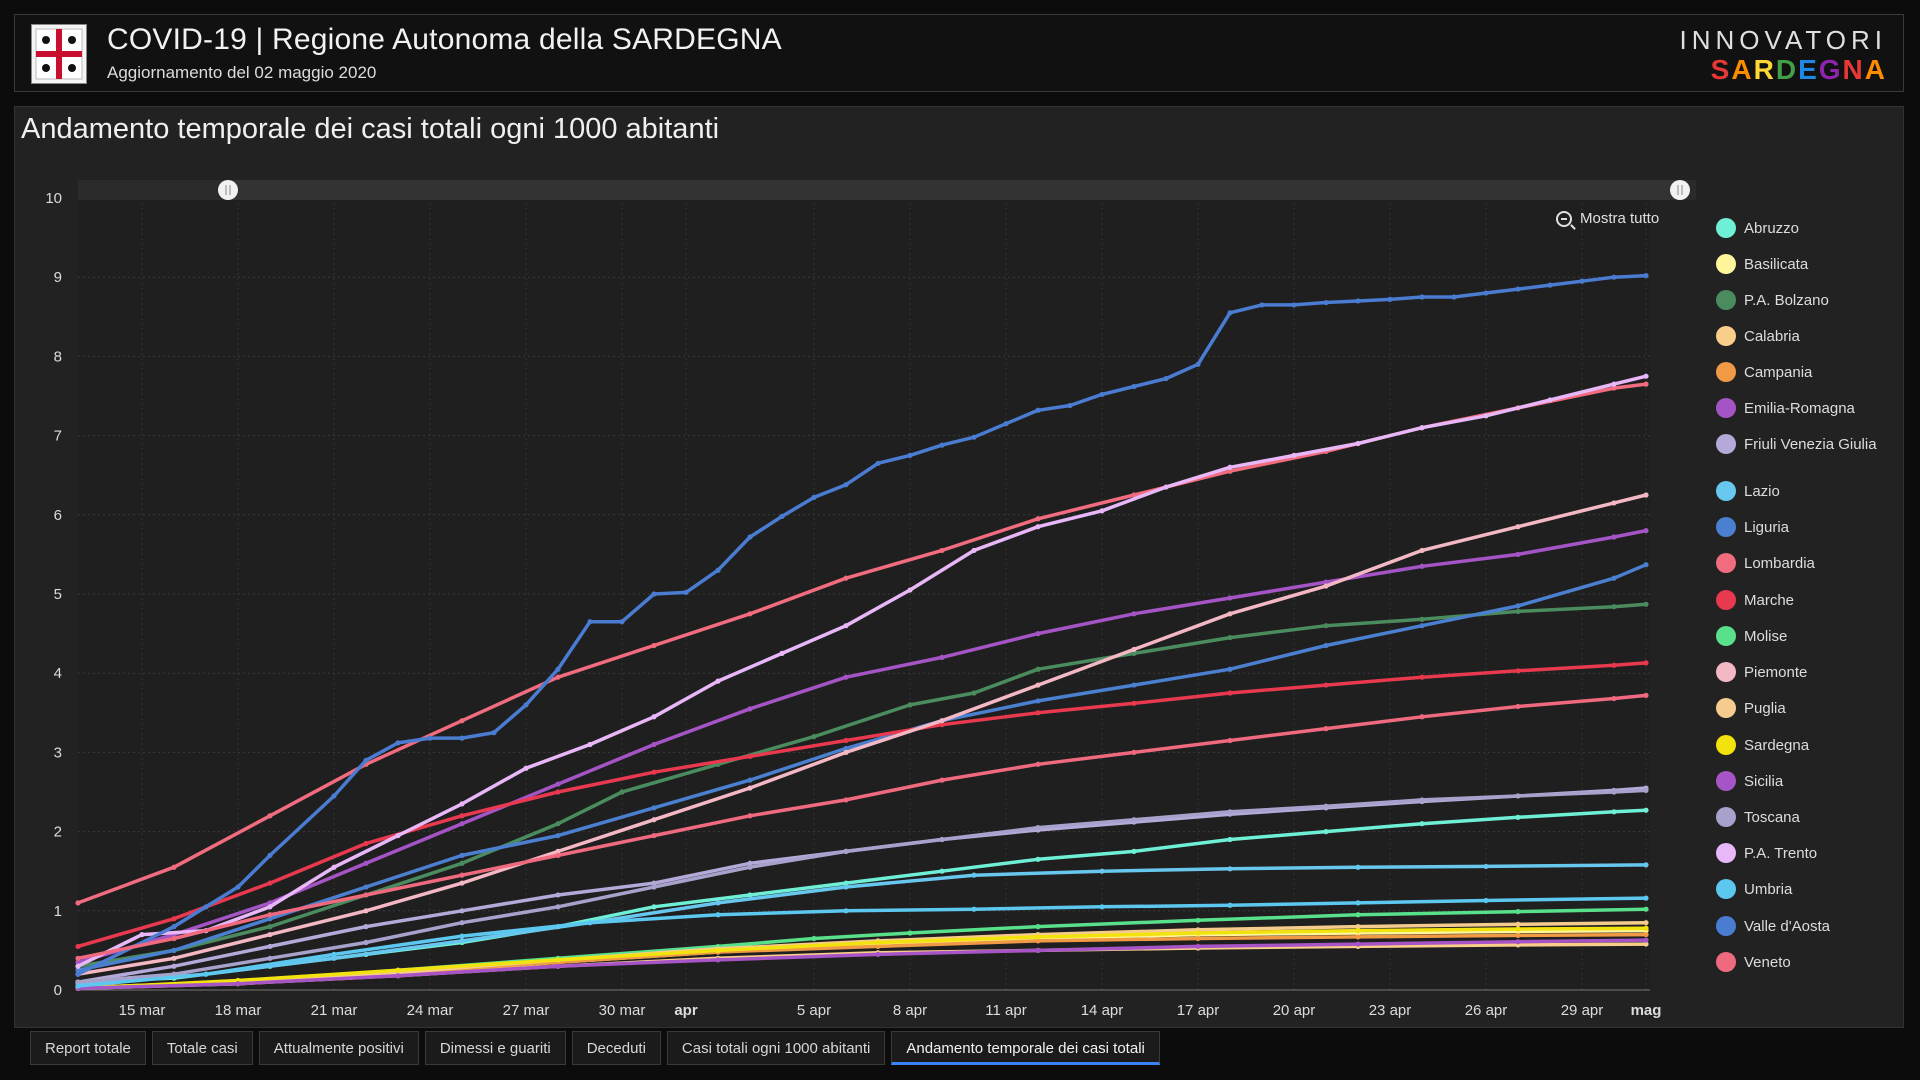  Describe the element at coordinates (1801, 926) in the screenshot. I see `legend-item: Valle d'Aosta` at that location.